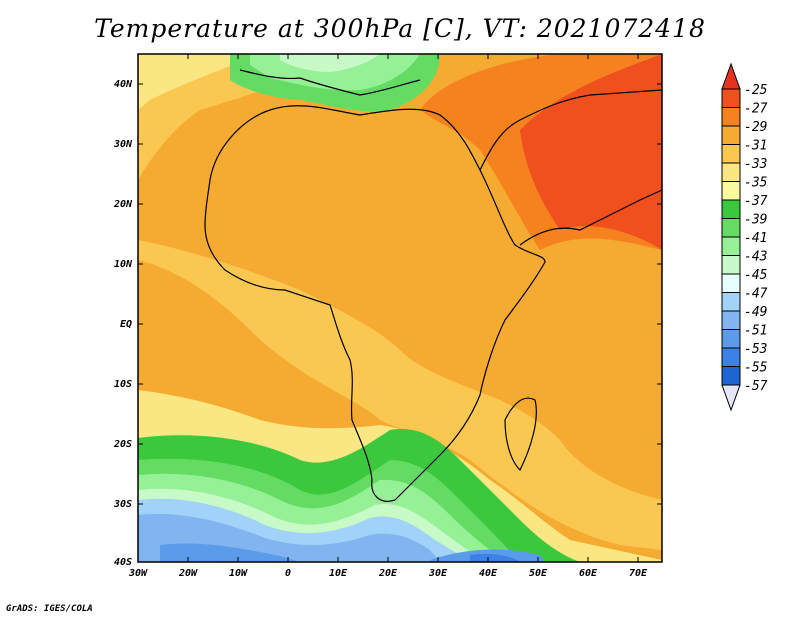 Image resolution: width=800 pixels, height=618 pixels. What do you see at coordinates (123, 204) in the screenshot?
I see `lat-label: 20N` at bounding box center [123, 204].